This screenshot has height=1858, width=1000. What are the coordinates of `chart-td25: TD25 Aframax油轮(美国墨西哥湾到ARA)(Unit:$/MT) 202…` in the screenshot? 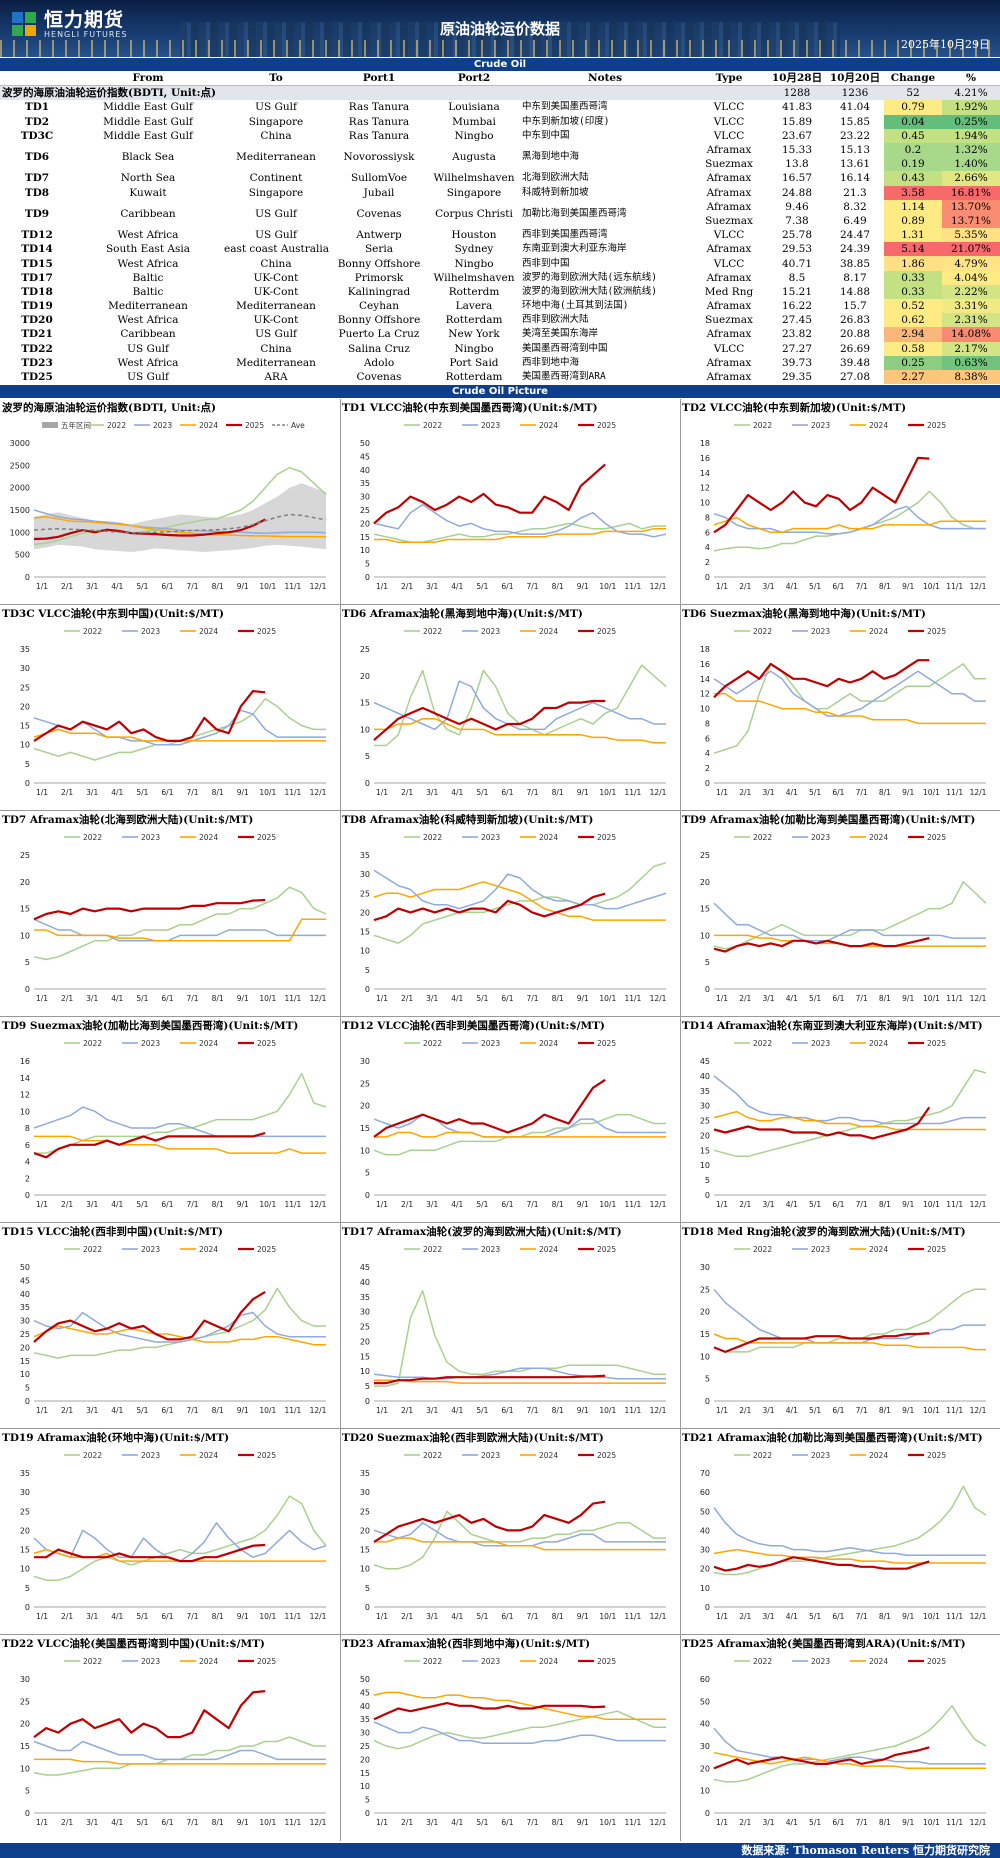 It's located at (840, 1738).